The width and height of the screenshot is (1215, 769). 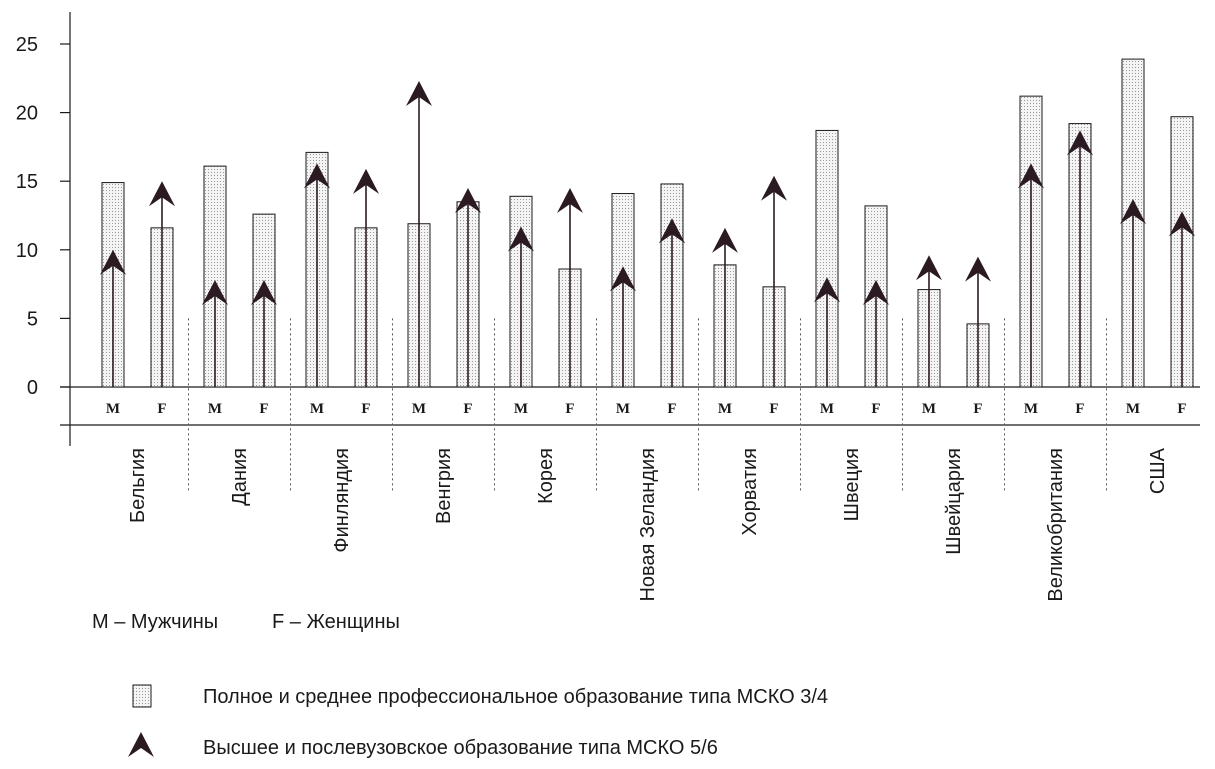 I want to click on country-label: США, so click(x=1158, y=470).